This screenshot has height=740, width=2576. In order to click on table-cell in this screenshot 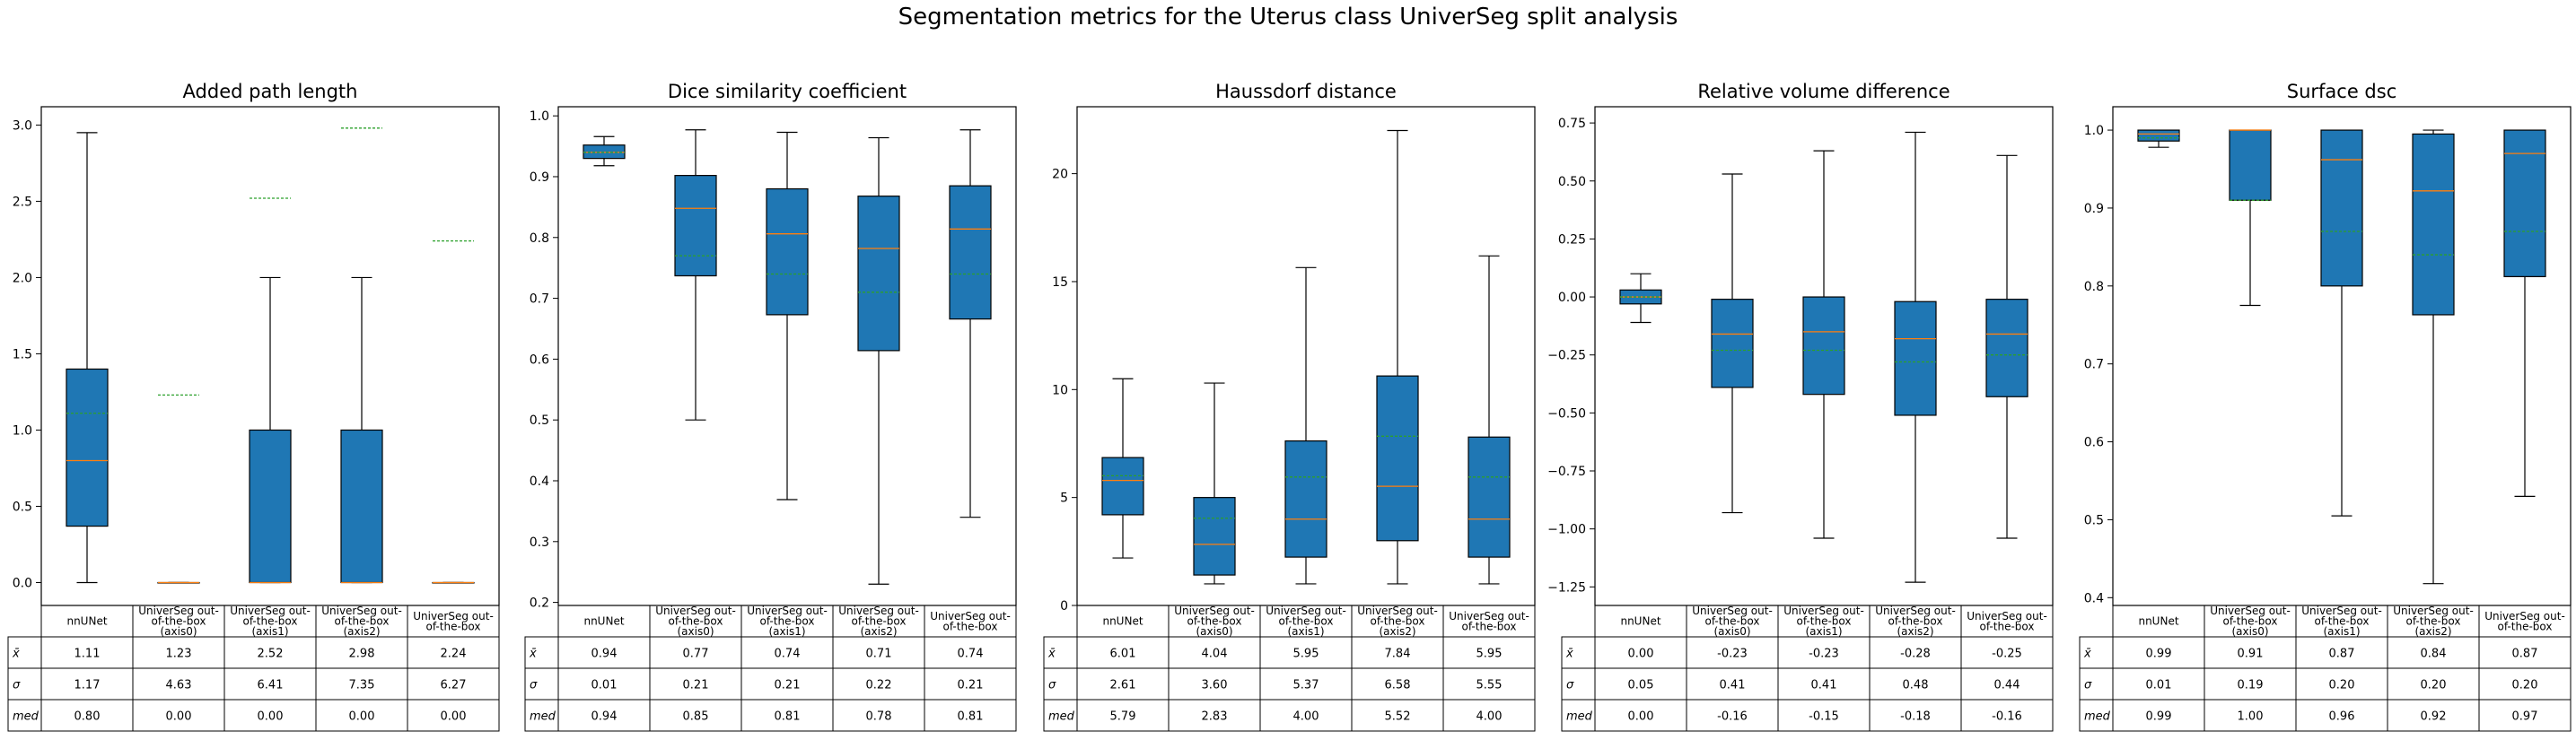, I will do `click(970, 715)`.